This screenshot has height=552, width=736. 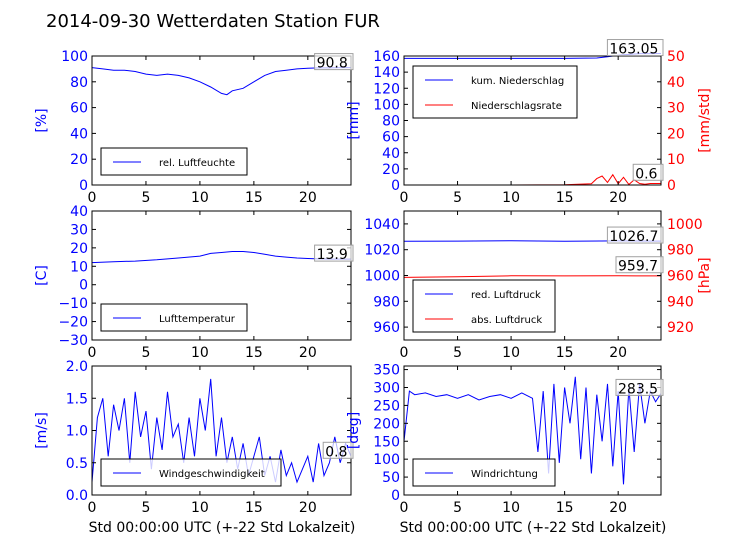 I want to click on y-tick-label: 2.0, so click(x=77, y=367).